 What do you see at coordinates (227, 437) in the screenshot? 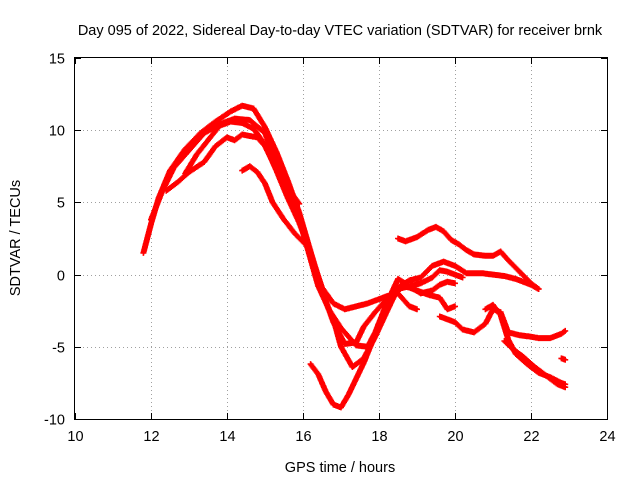
I see `x-tick-label: 14` at bounding box center [227, 437].